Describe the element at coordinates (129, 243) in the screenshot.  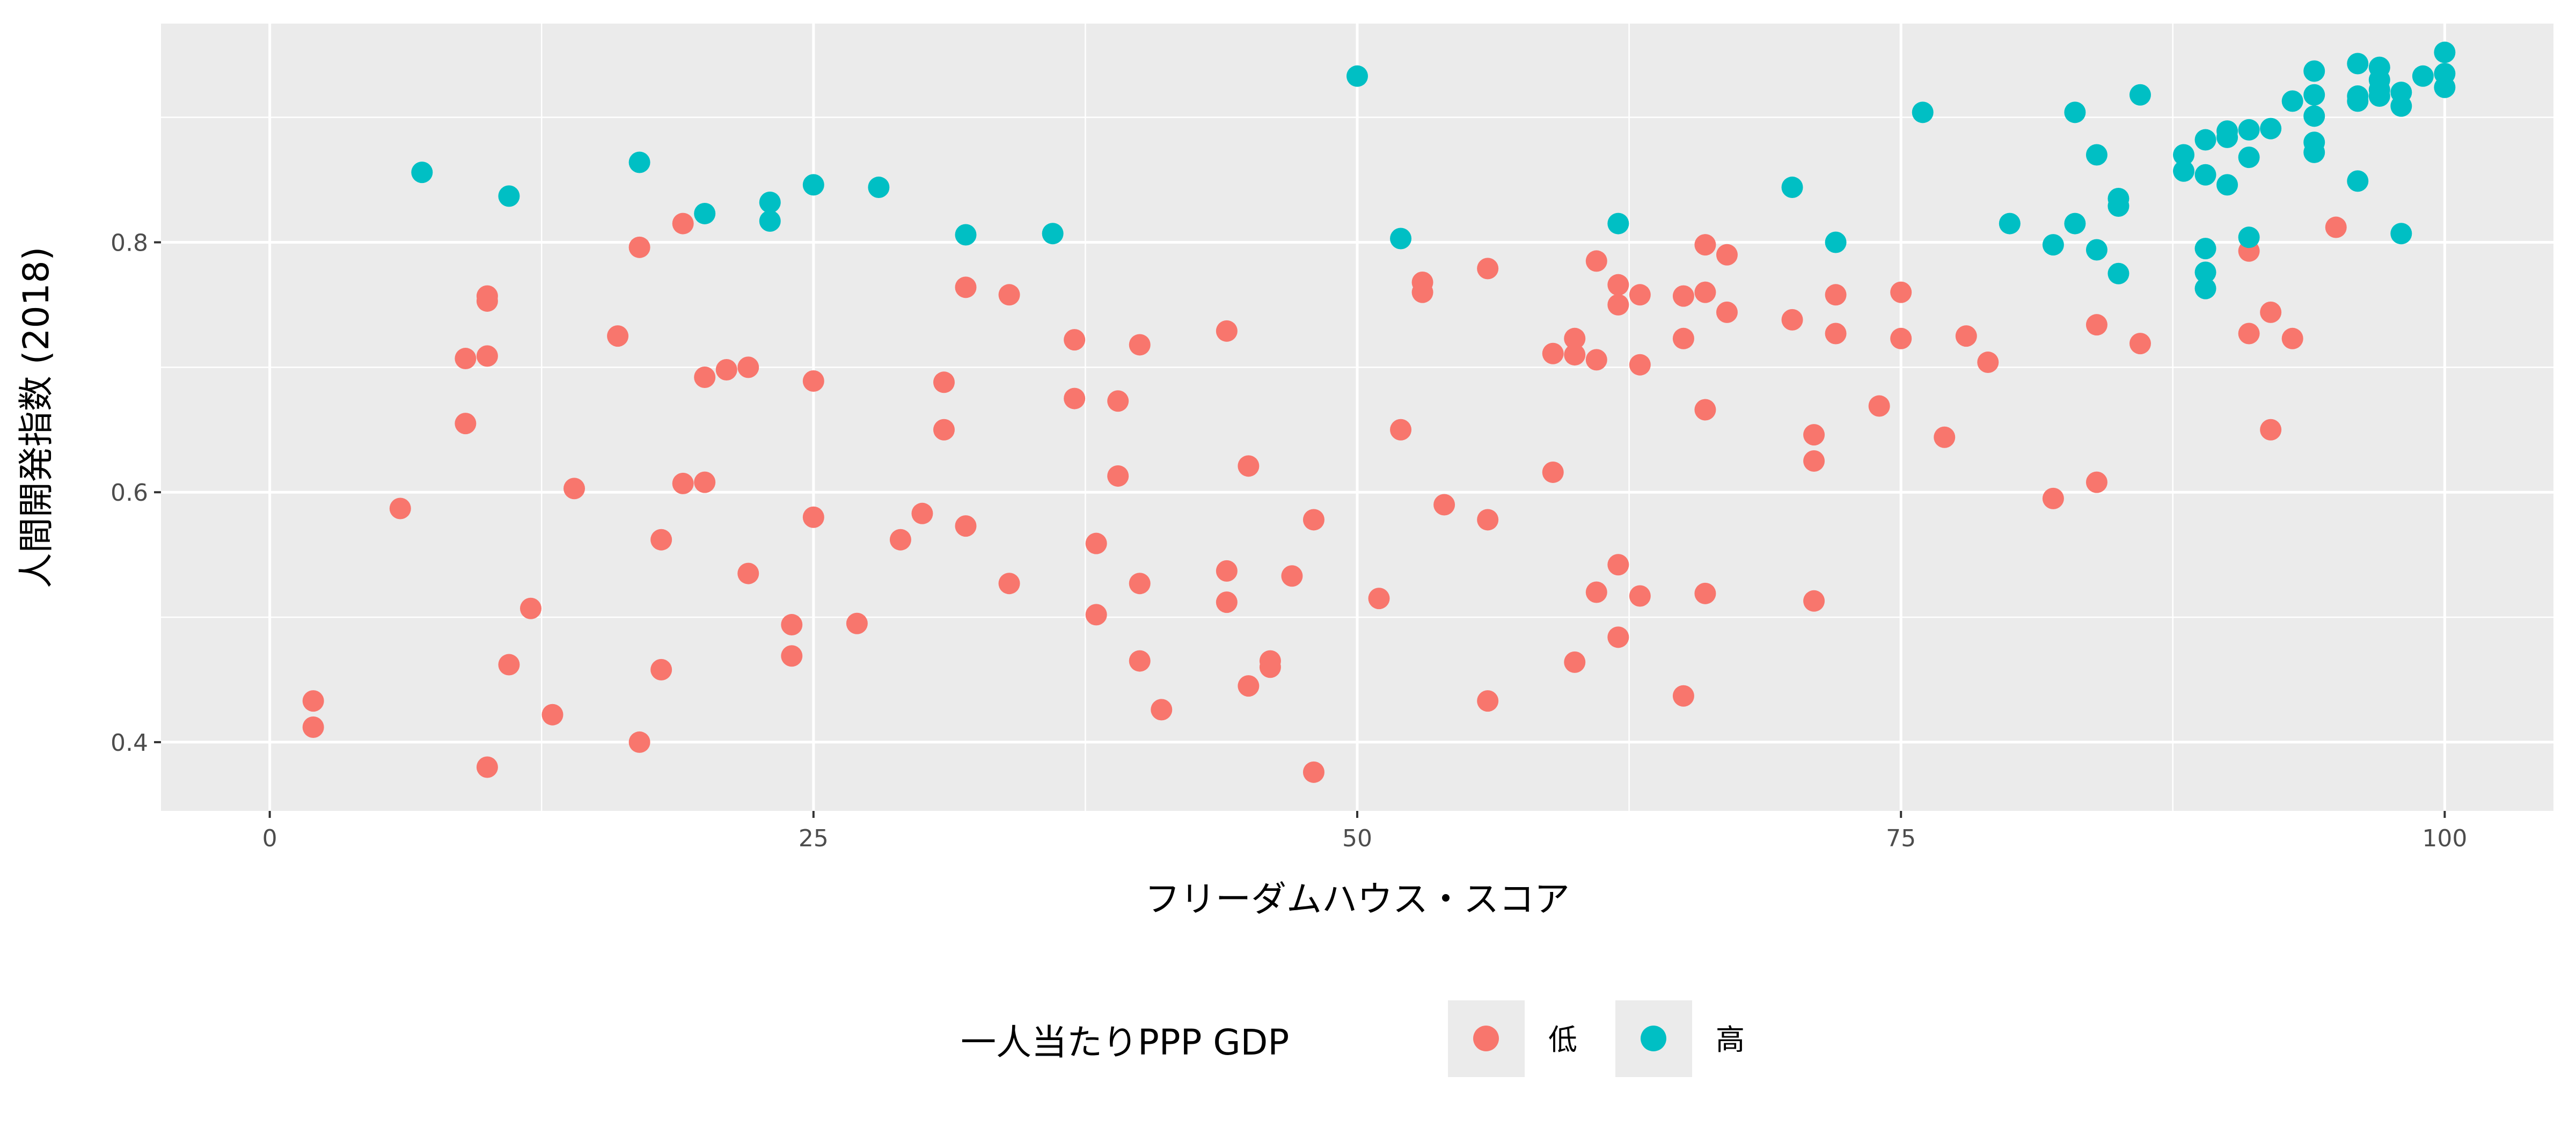
I see `y-tick-label: 0.8` at that location.